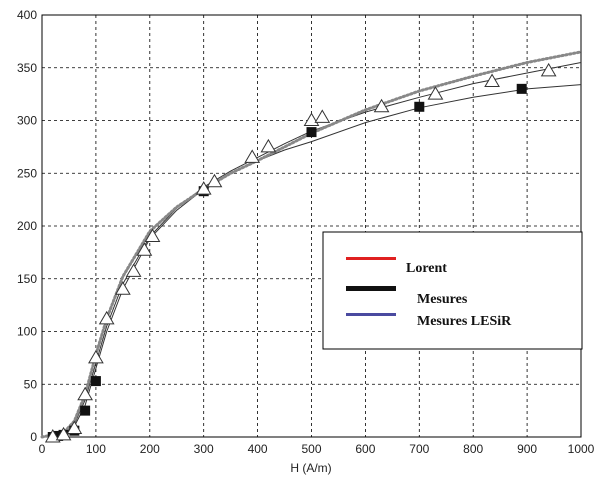 This screenshot has height=488, width=599. What do you see at coordinates (204, 449) in the screenshot?
I see `x-tick-label: 300` at bounding box center [204, 449].